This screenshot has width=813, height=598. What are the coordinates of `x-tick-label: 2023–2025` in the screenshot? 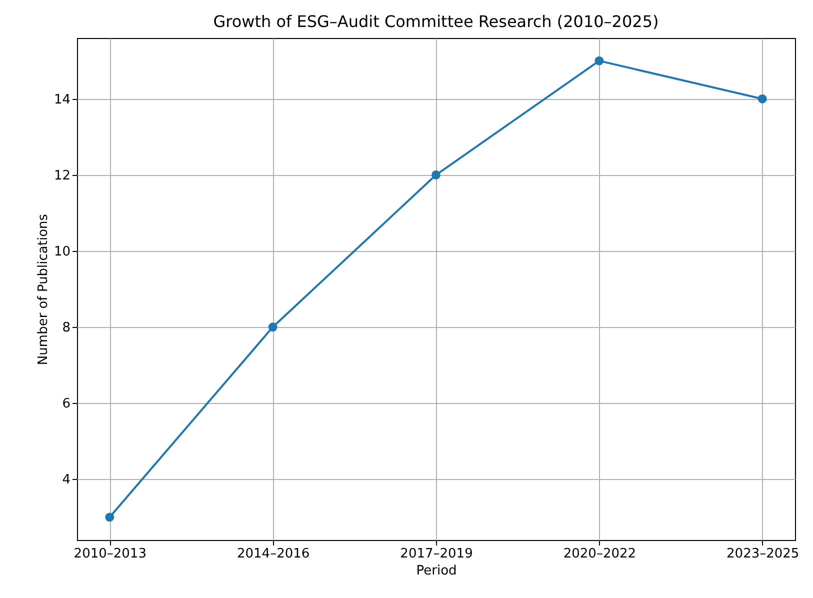 It's located at (763, 554).